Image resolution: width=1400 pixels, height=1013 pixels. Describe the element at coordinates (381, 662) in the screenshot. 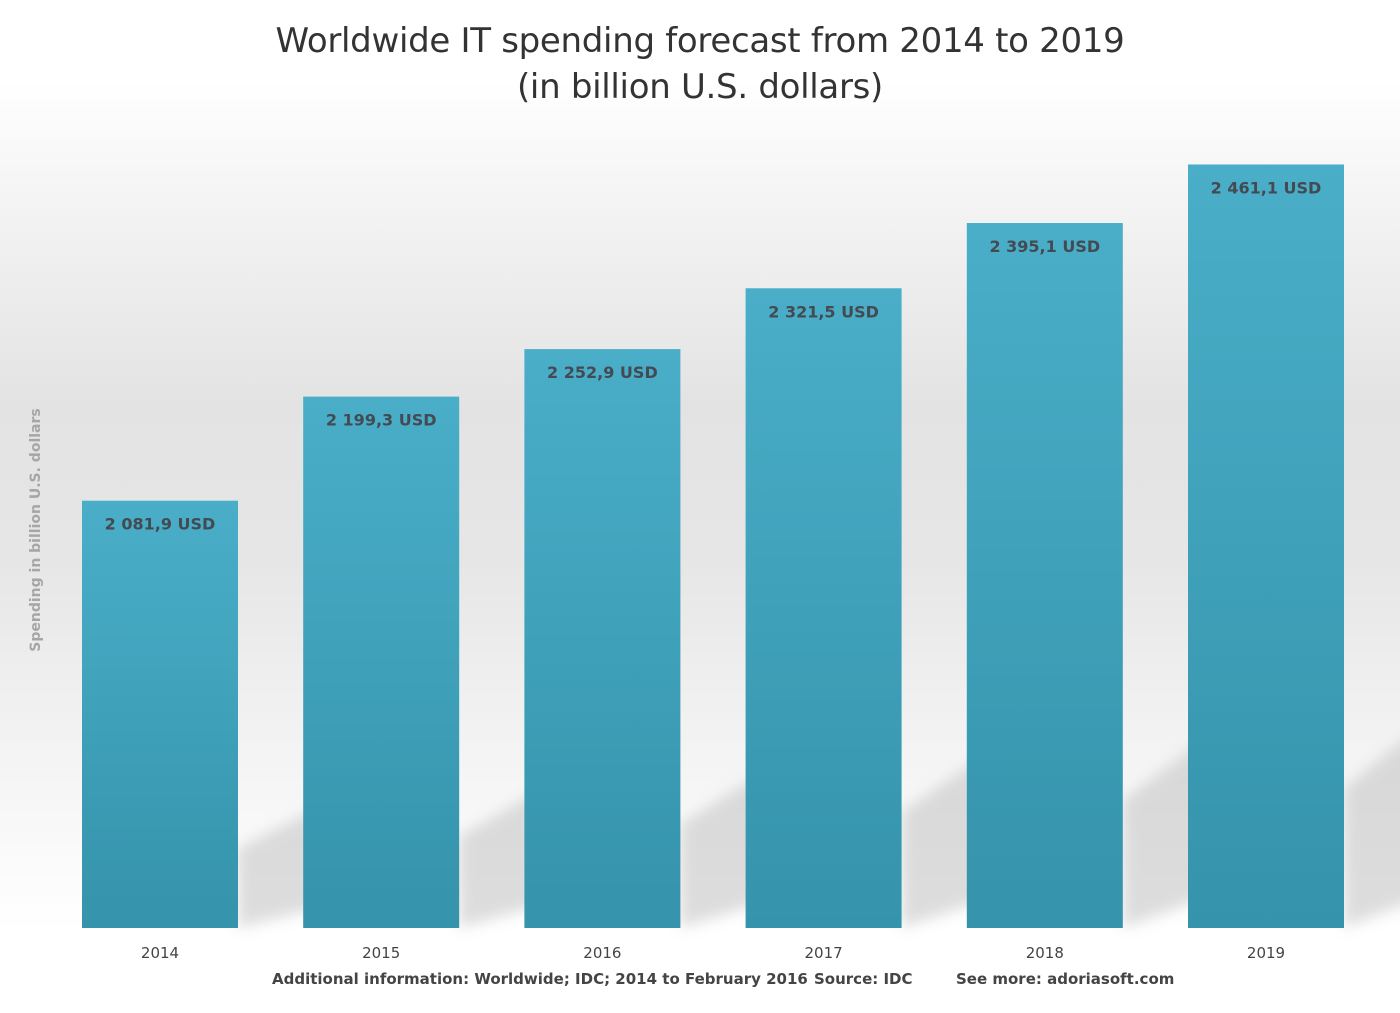

I see `bar-2015` at that location.